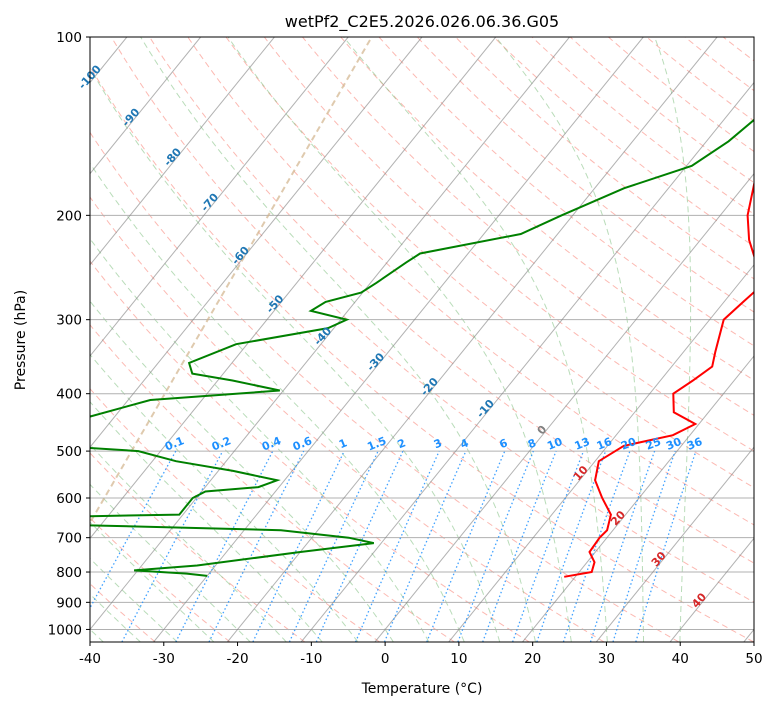  What do you see at coordinates (164, 659) in the screenshot?
I see `x-tick-label: -30` at bounding box center [164, 659].